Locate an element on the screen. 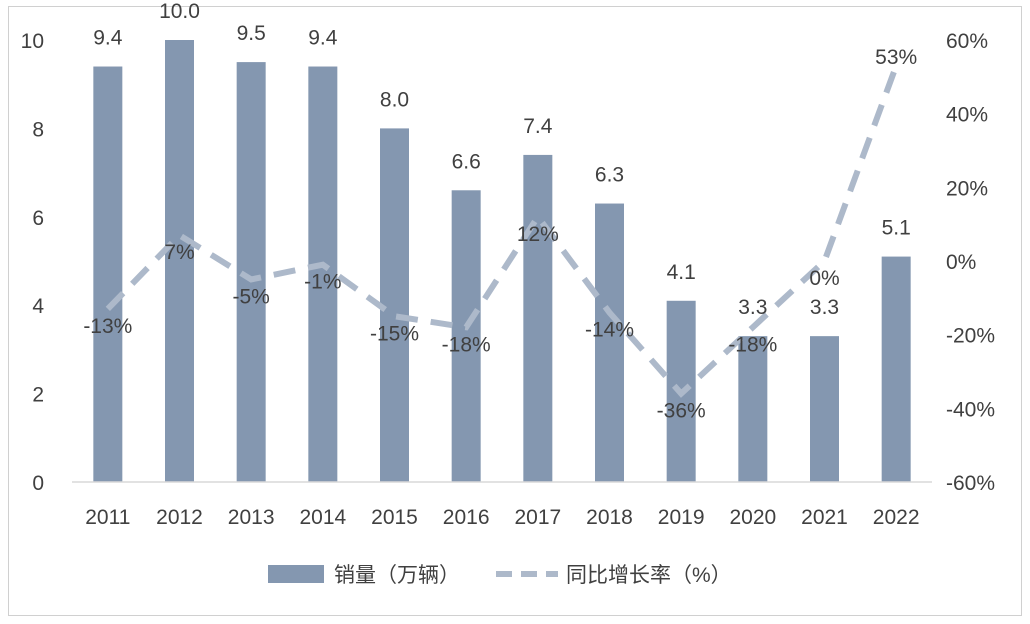  bar-2012 is located at coordinates (179, 261).